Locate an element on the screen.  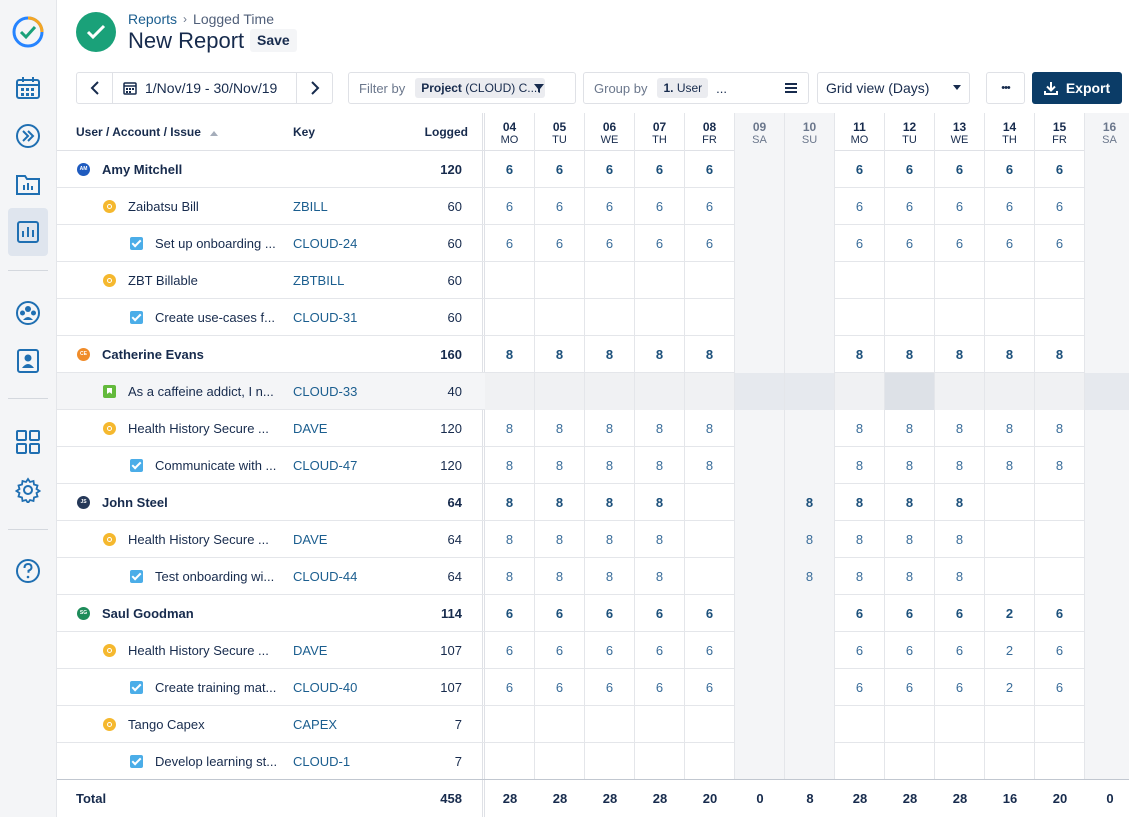
day-column-header: 14 TH is located at coordinates (1010, 132).